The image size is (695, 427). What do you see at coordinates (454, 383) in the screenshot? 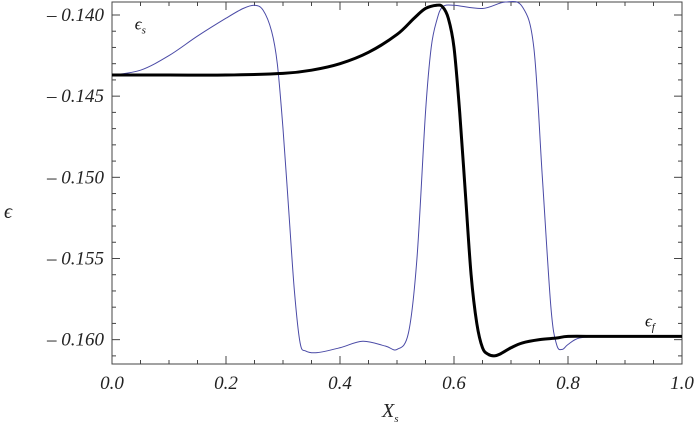
I see `x-tick-label: 0.6` at bounding box center [454, 383].